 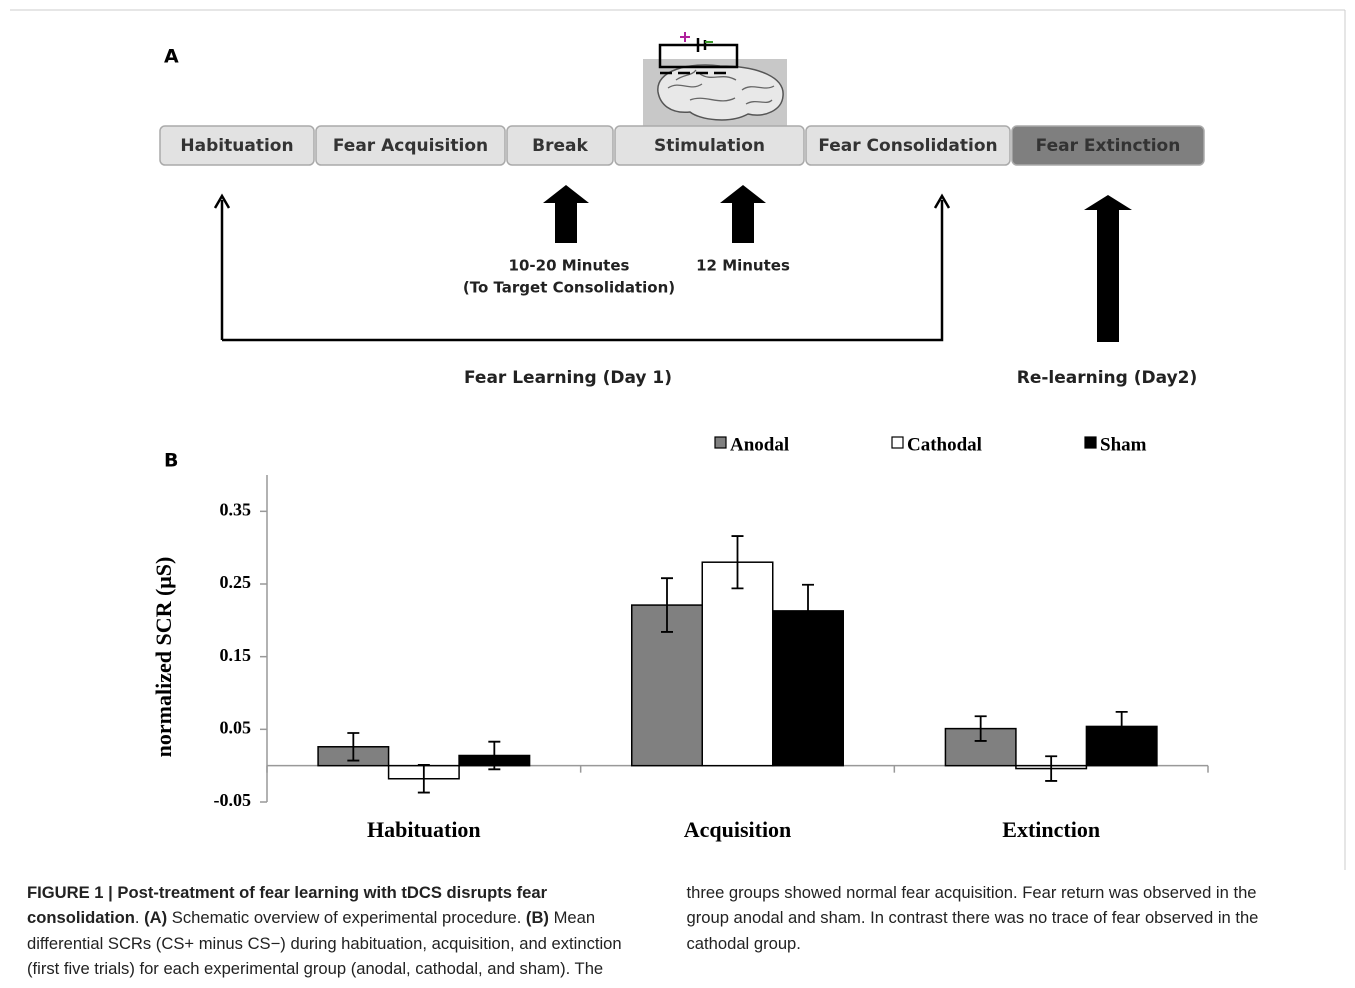 I want to click on step-label: Habituation, so click(x=236, y=146).